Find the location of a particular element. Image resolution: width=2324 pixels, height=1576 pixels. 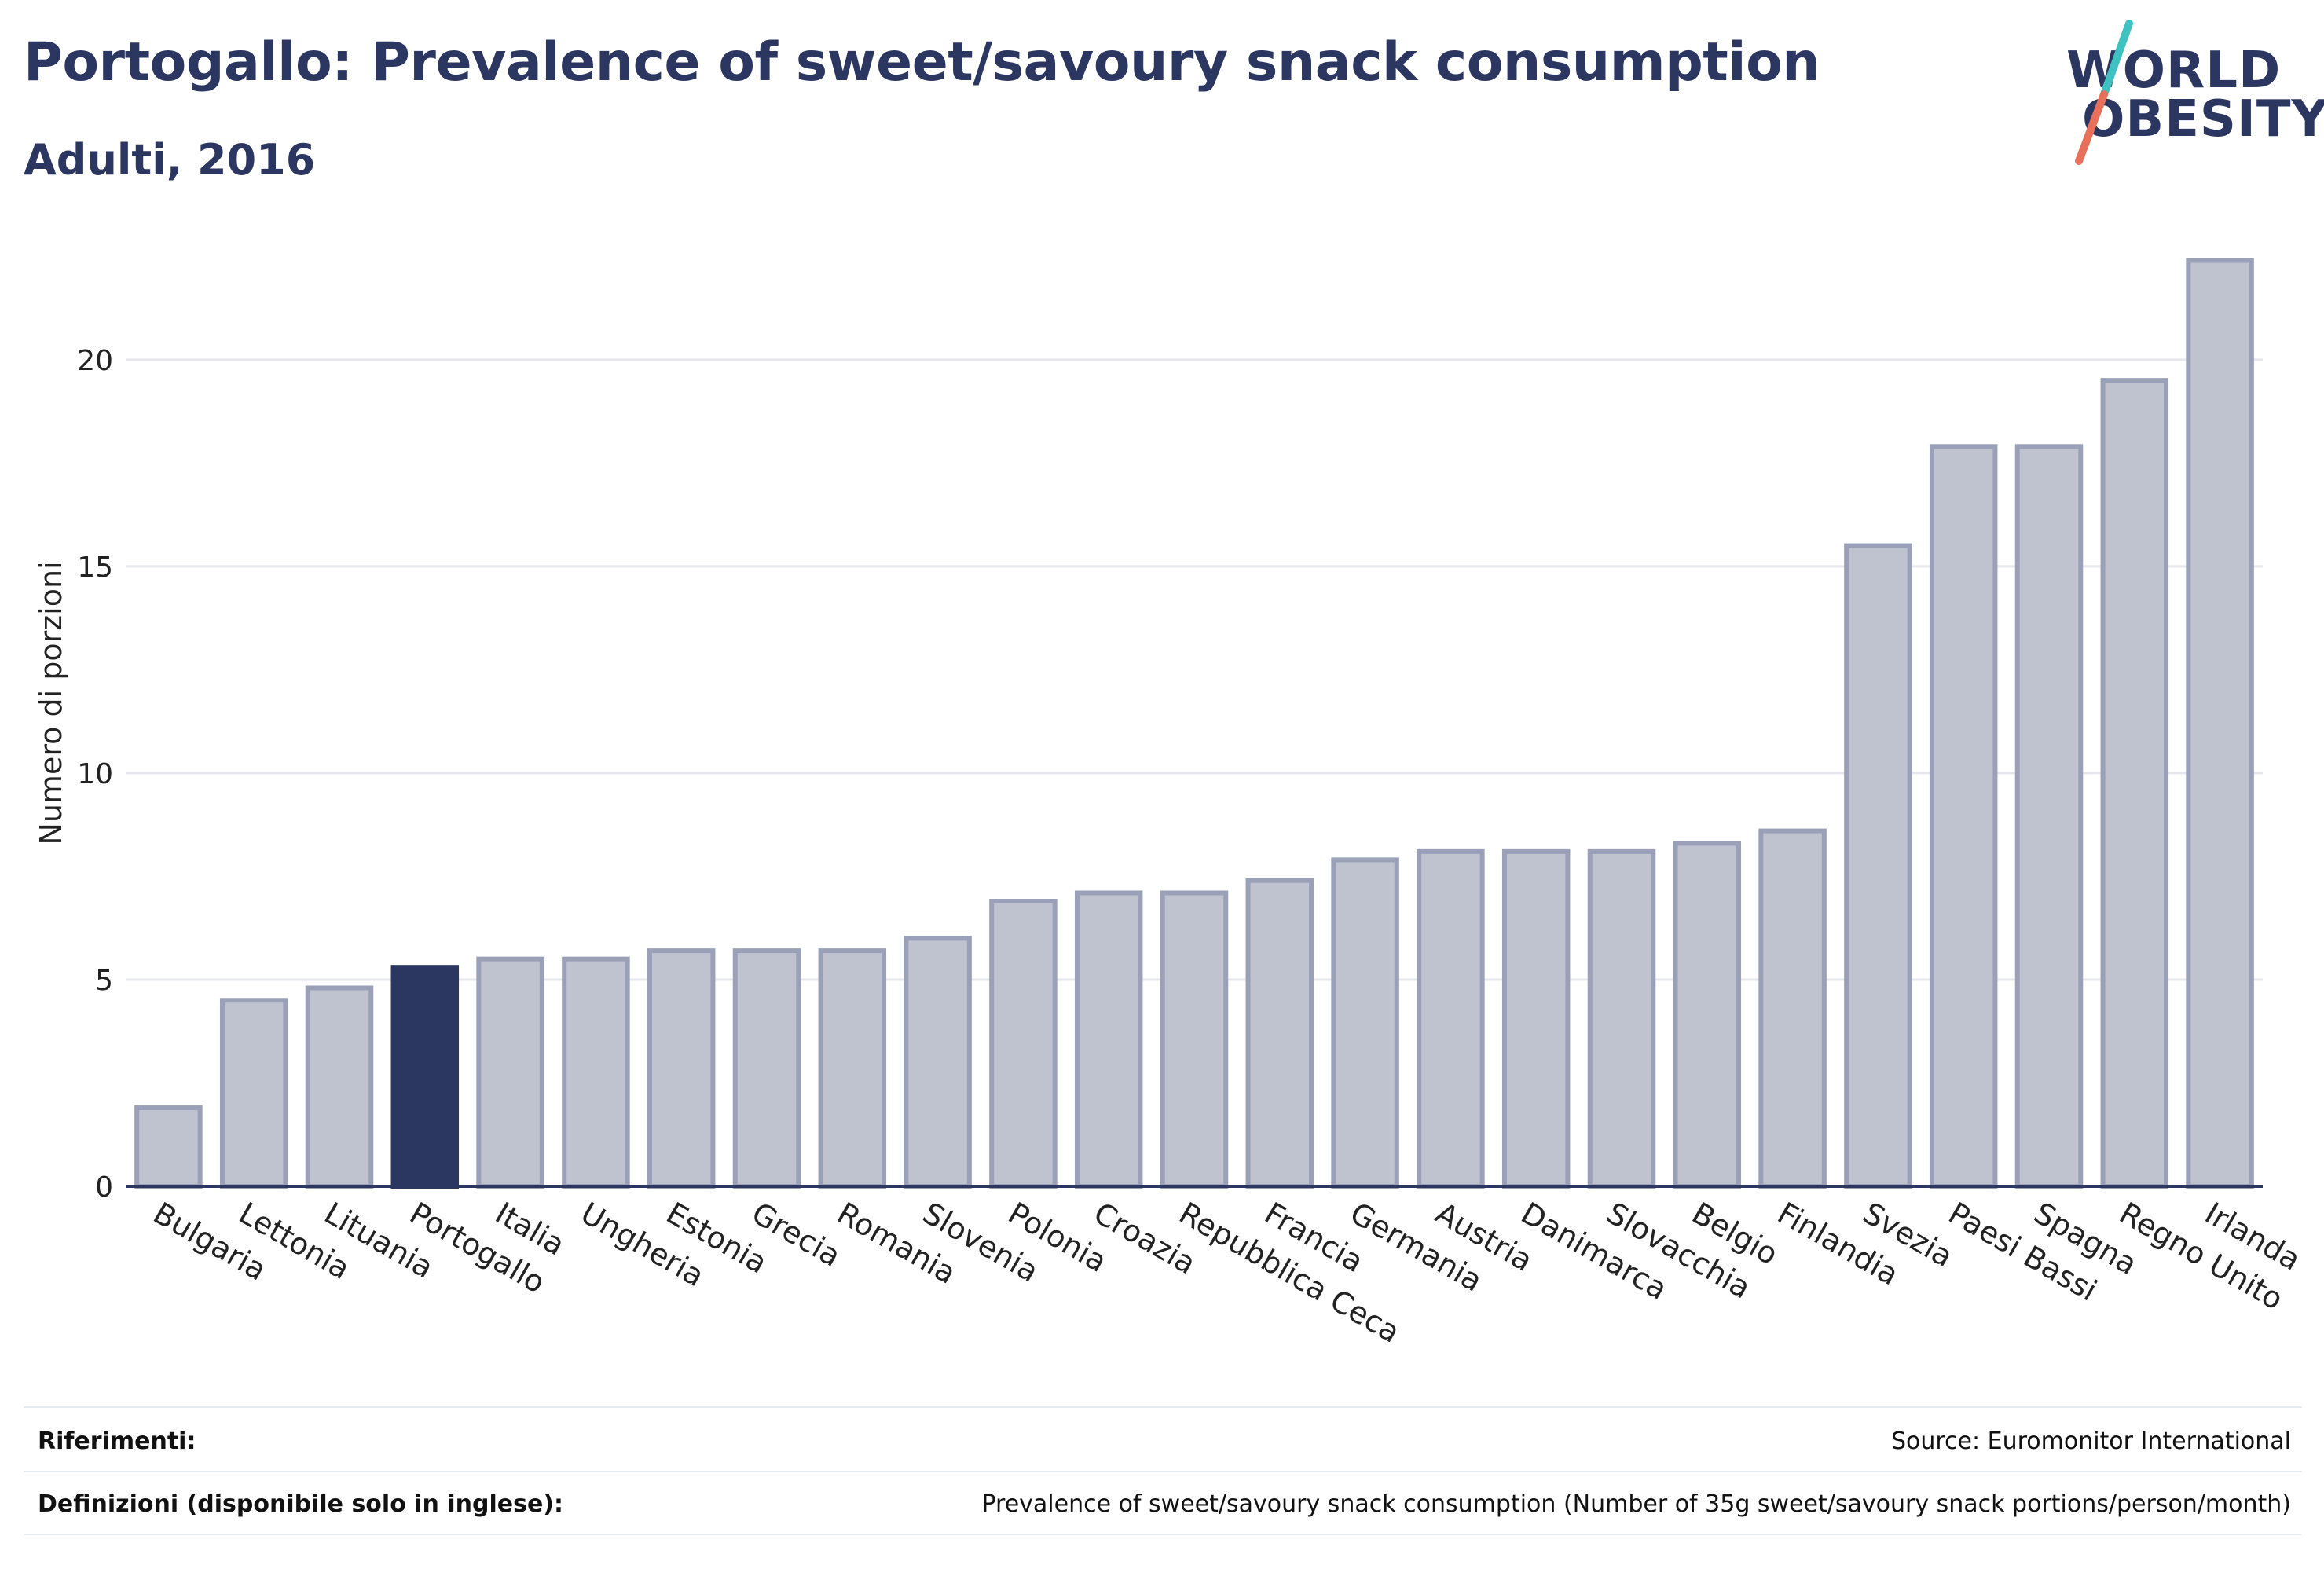

y-tick-label: 15 is located at coordinates (95, 568).